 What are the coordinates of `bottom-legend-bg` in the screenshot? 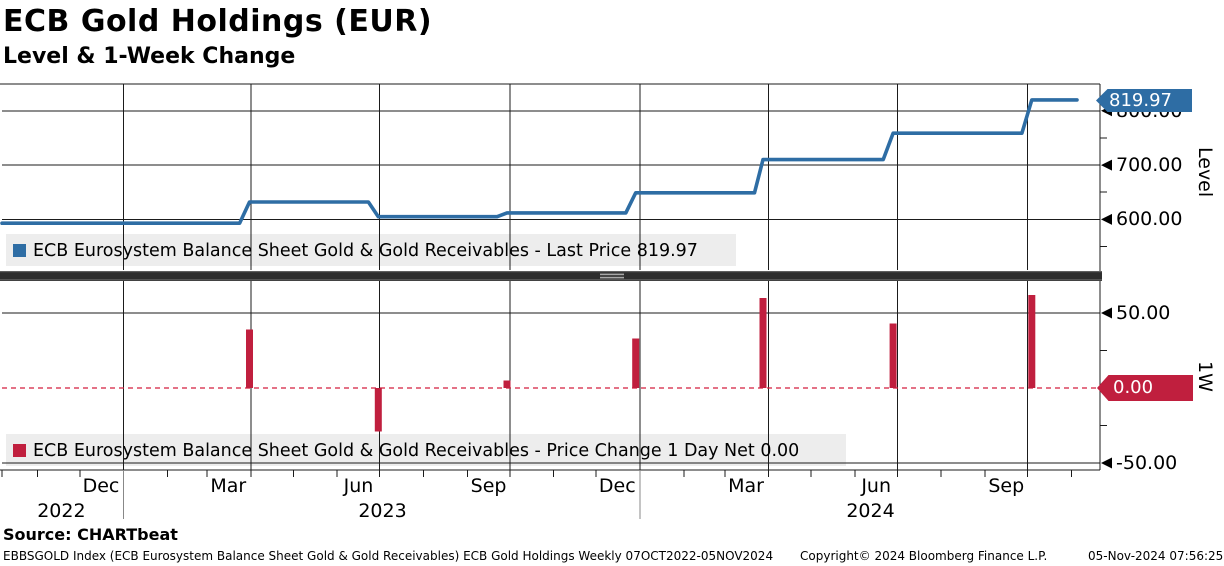 It's located at (426, 450).